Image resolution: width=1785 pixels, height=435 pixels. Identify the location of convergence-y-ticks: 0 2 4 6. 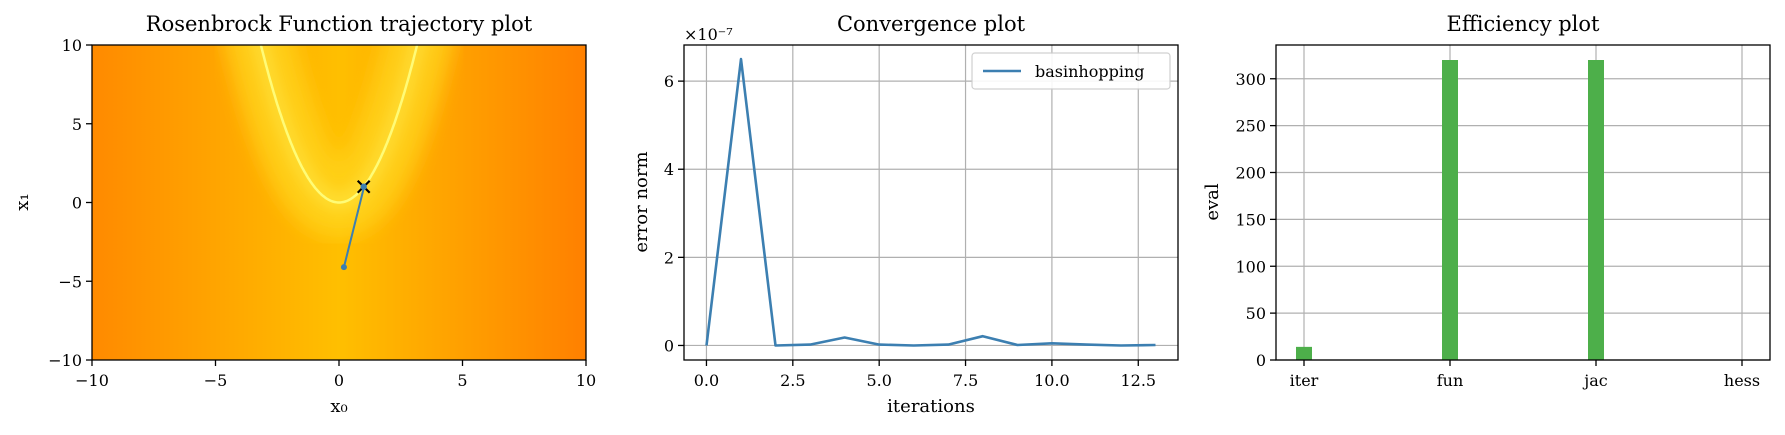
(674, 213).